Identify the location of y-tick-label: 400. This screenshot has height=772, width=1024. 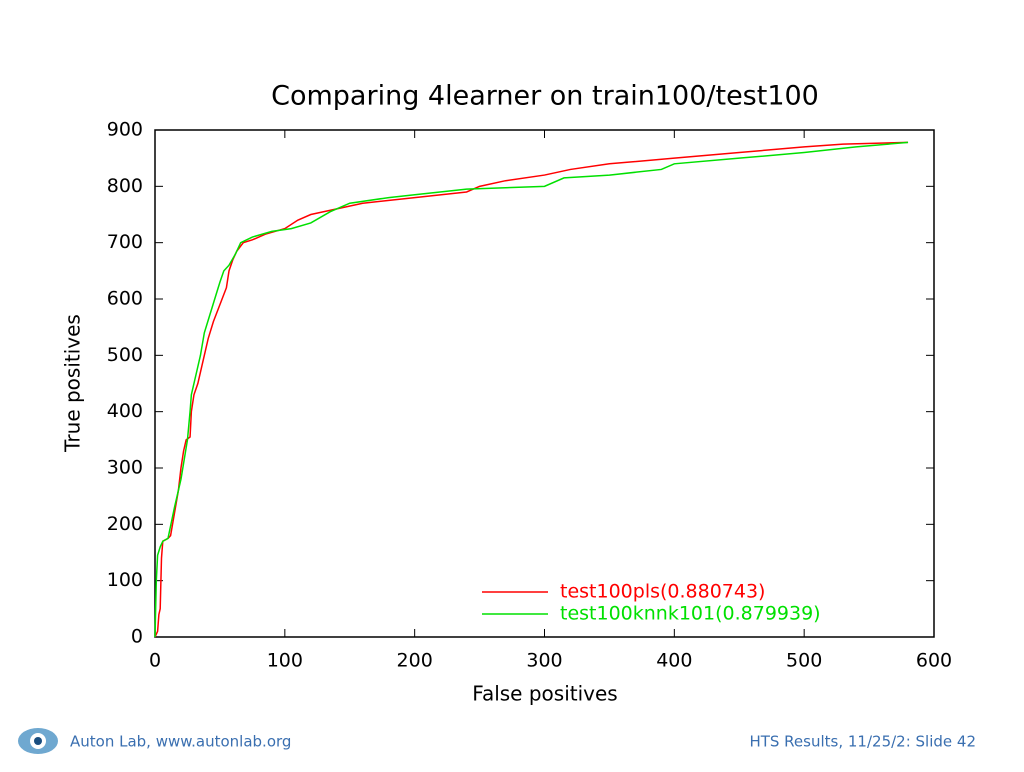
(125, 411).